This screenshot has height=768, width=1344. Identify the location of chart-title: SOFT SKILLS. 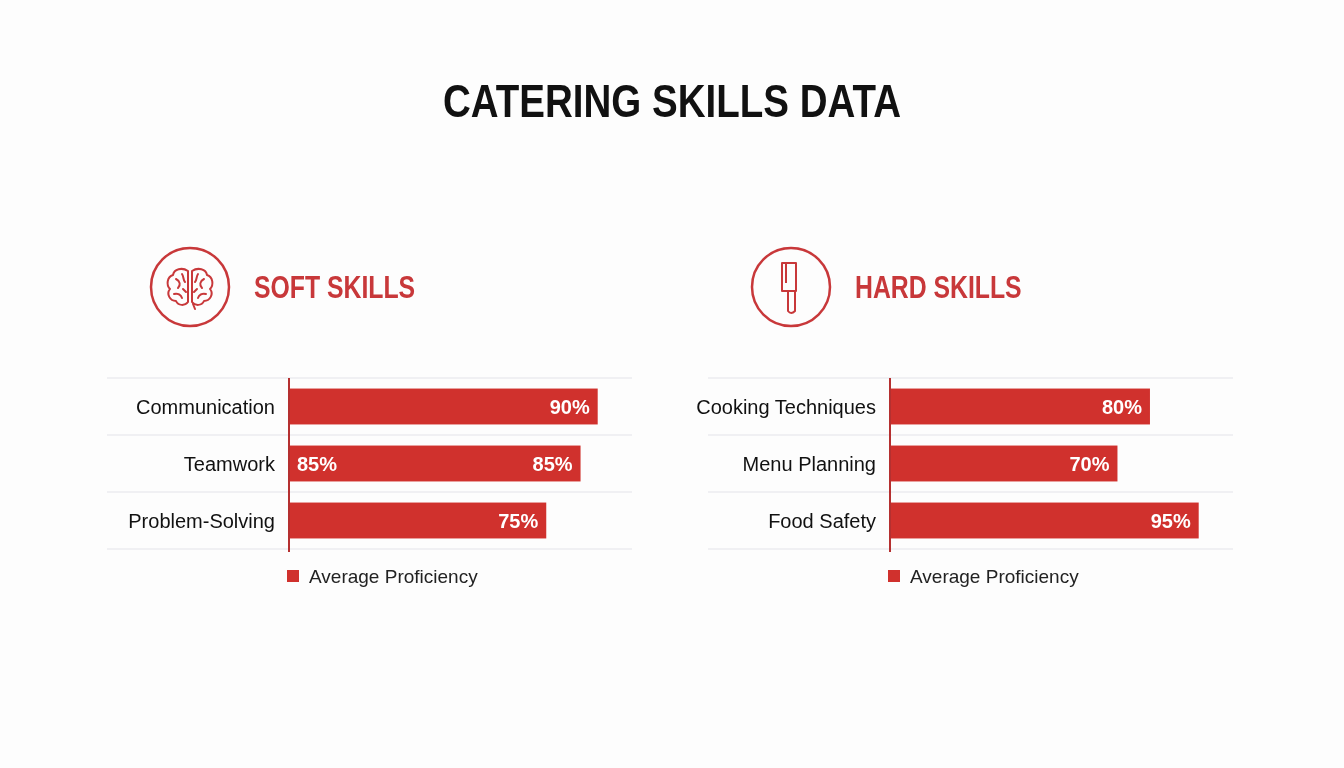
(335, 287).